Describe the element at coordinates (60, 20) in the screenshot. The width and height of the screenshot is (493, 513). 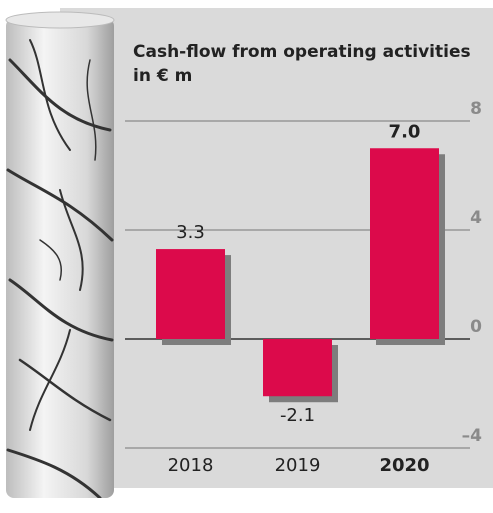
I see `roll-top` at that location.